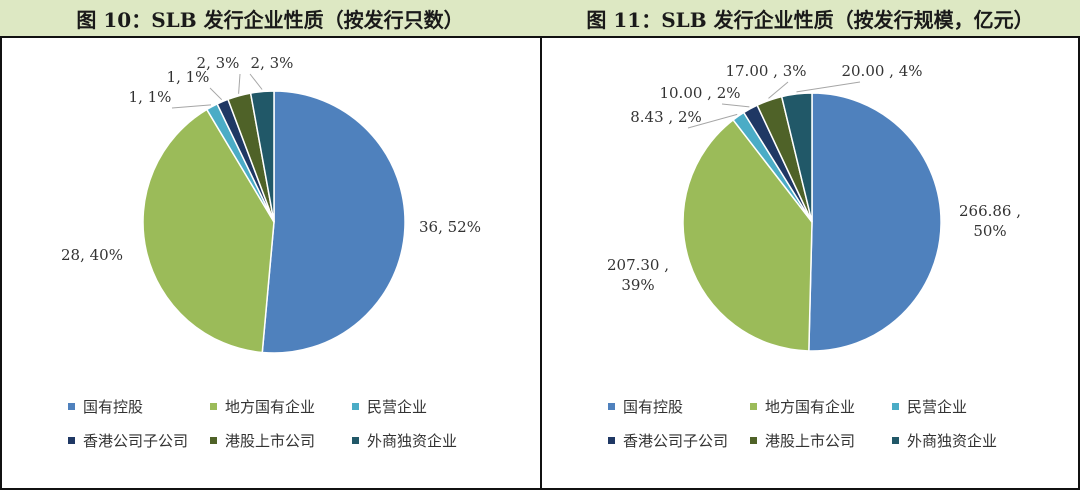 This screenshot has height=490, width=1080. Describe the element at coordinates (990, 211) in the screenshot. I see `data-label: 266.86 ,` at that location.